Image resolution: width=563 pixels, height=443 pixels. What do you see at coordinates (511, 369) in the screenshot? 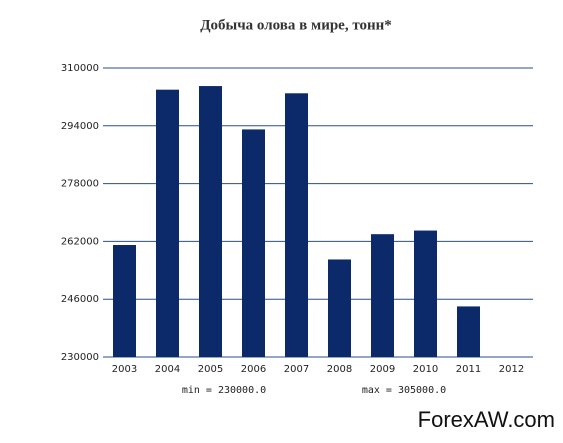
I see `x-tick-label: 2012` at bounding box center [511, 369].